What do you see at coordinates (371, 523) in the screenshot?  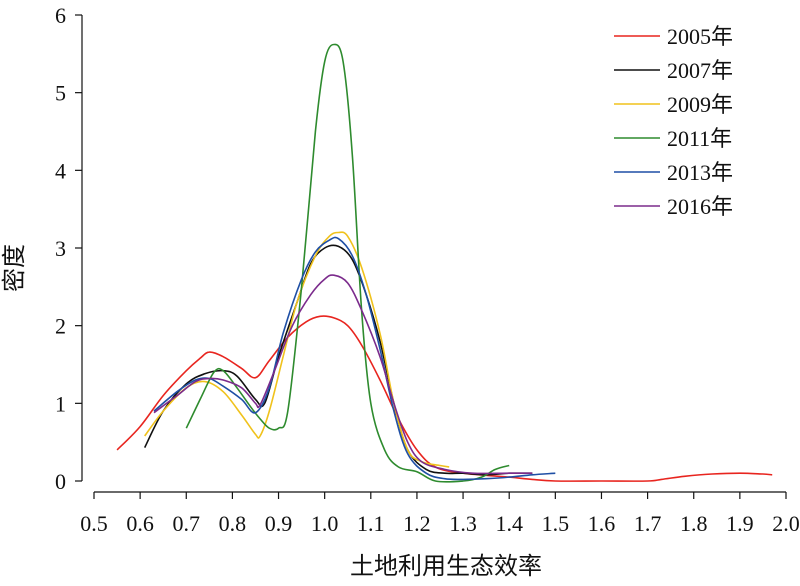 I see `x-tick-label: 1.1` at bounding box center [371, 523].